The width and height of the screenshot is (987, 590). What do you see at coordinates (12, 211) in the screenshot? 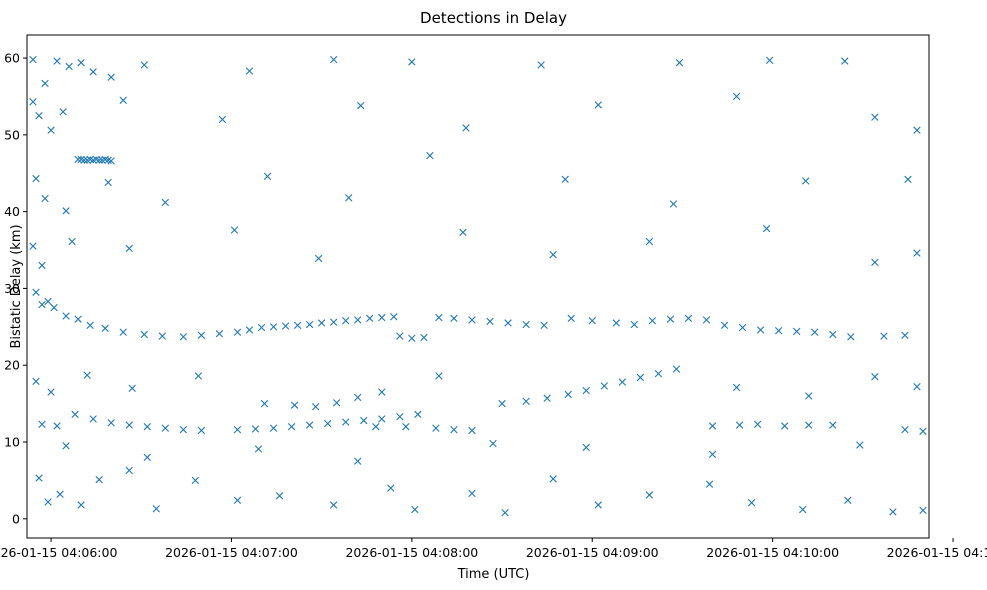
I see `y-tick-label: 40` at bounding box center [12, 211].